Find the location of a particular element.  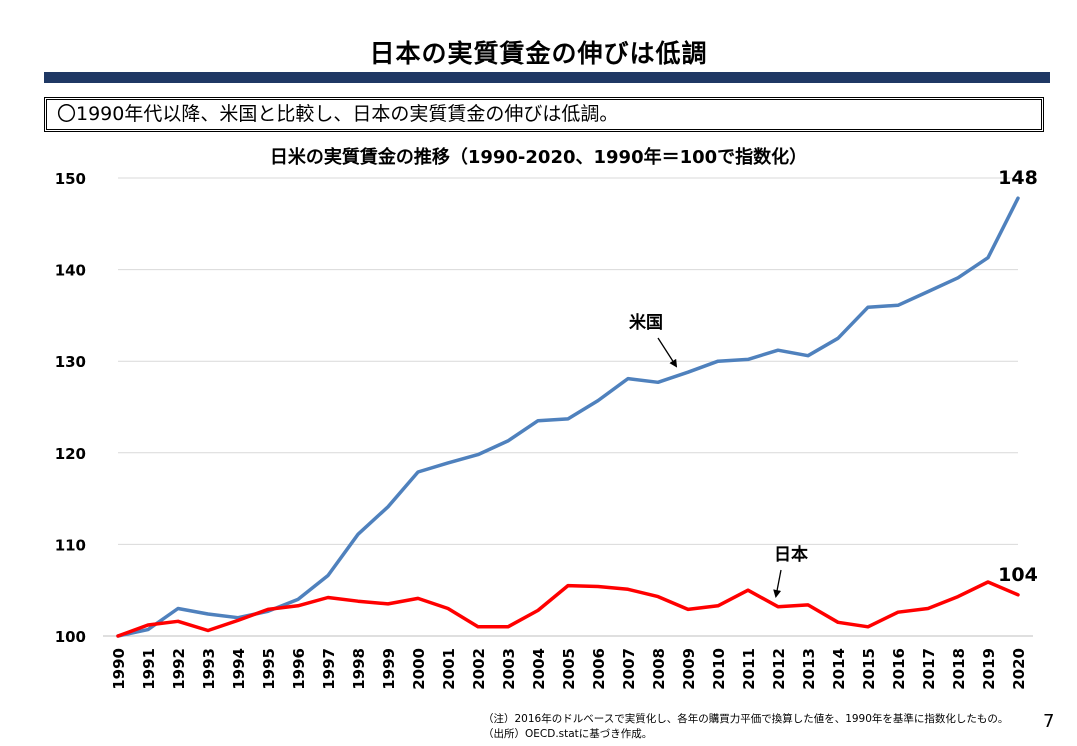

x-tick-label: 2002 is located at coordinates (479, 669).